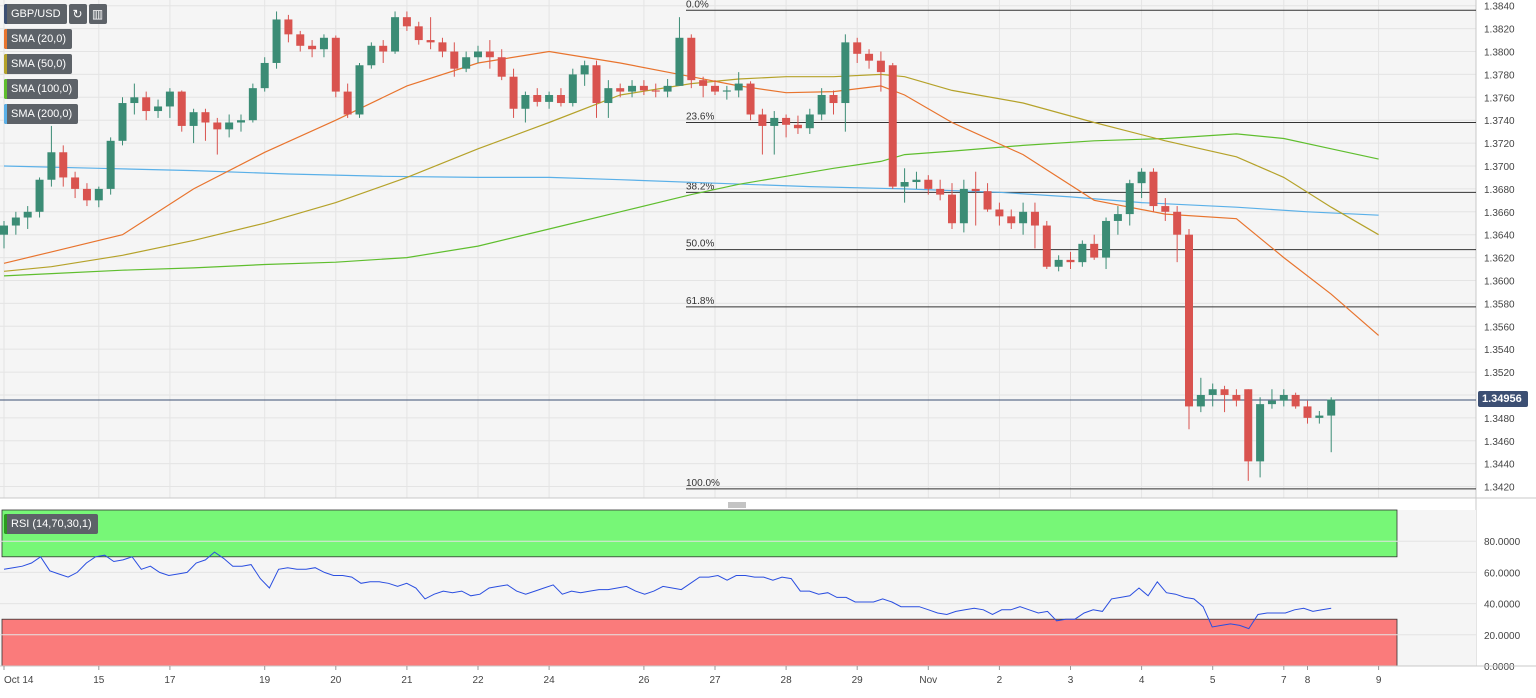  Describe the element at coordinates (407, 680) in the screenshot. I see `time-axis-label: 21` at that location.